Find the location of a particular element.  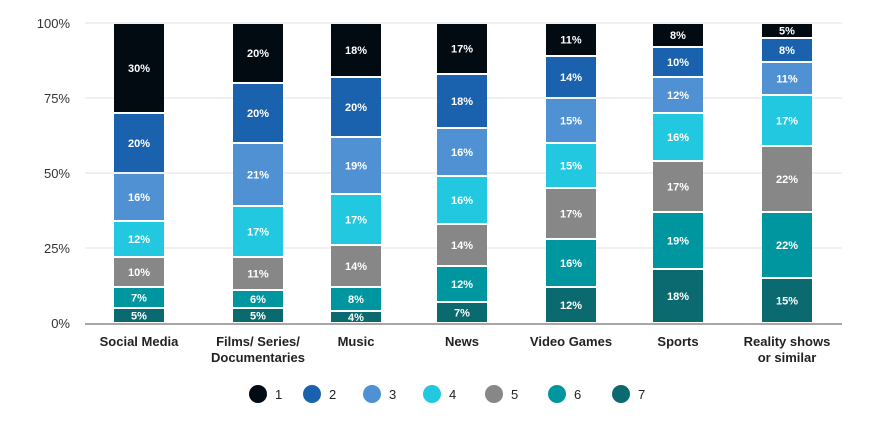

legend-label: 3 is located at coordinates (392, 394).